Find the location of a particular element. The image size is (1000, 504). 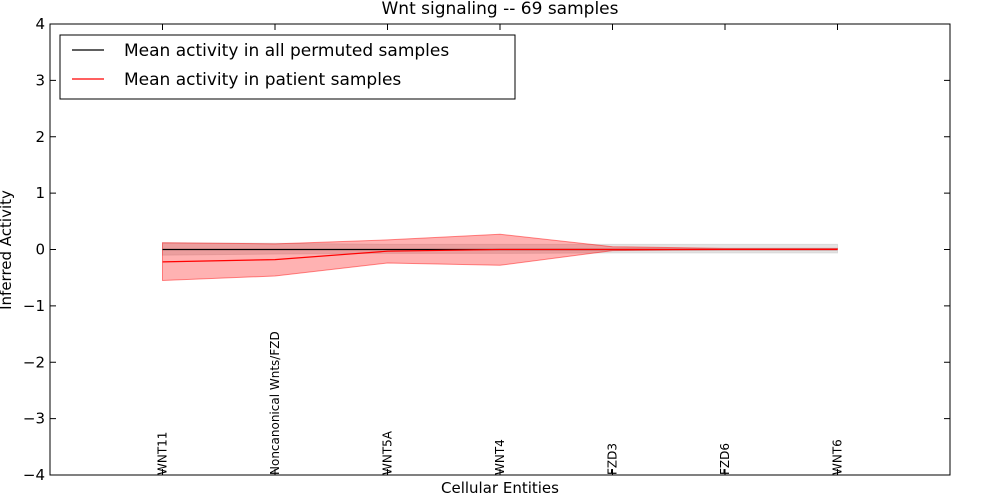

series-line-patient is located at coordinates (500, 255).